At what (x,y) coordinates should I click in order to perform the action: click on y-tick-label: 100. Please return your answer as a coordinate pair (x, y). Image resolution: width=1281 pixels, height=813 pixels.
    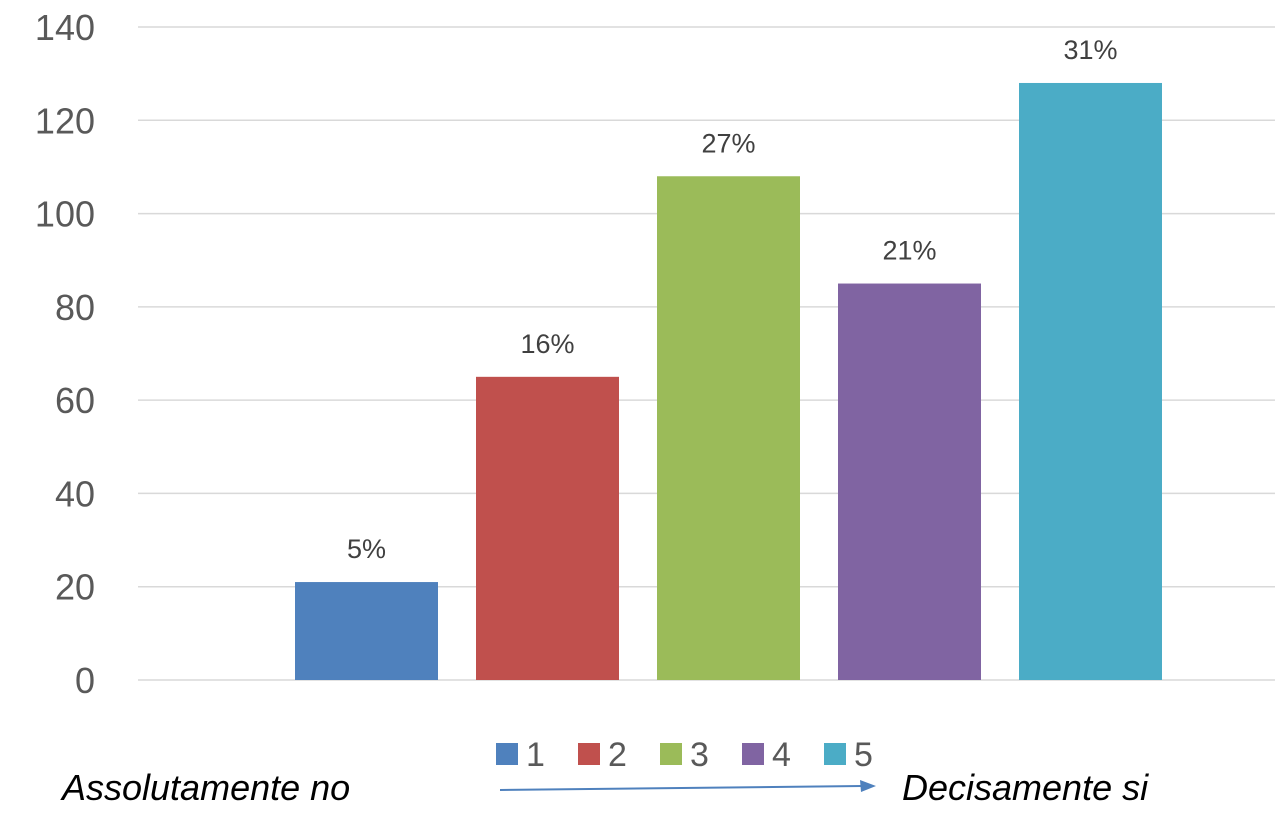
    Looking at the image, I should click on (65, 214).